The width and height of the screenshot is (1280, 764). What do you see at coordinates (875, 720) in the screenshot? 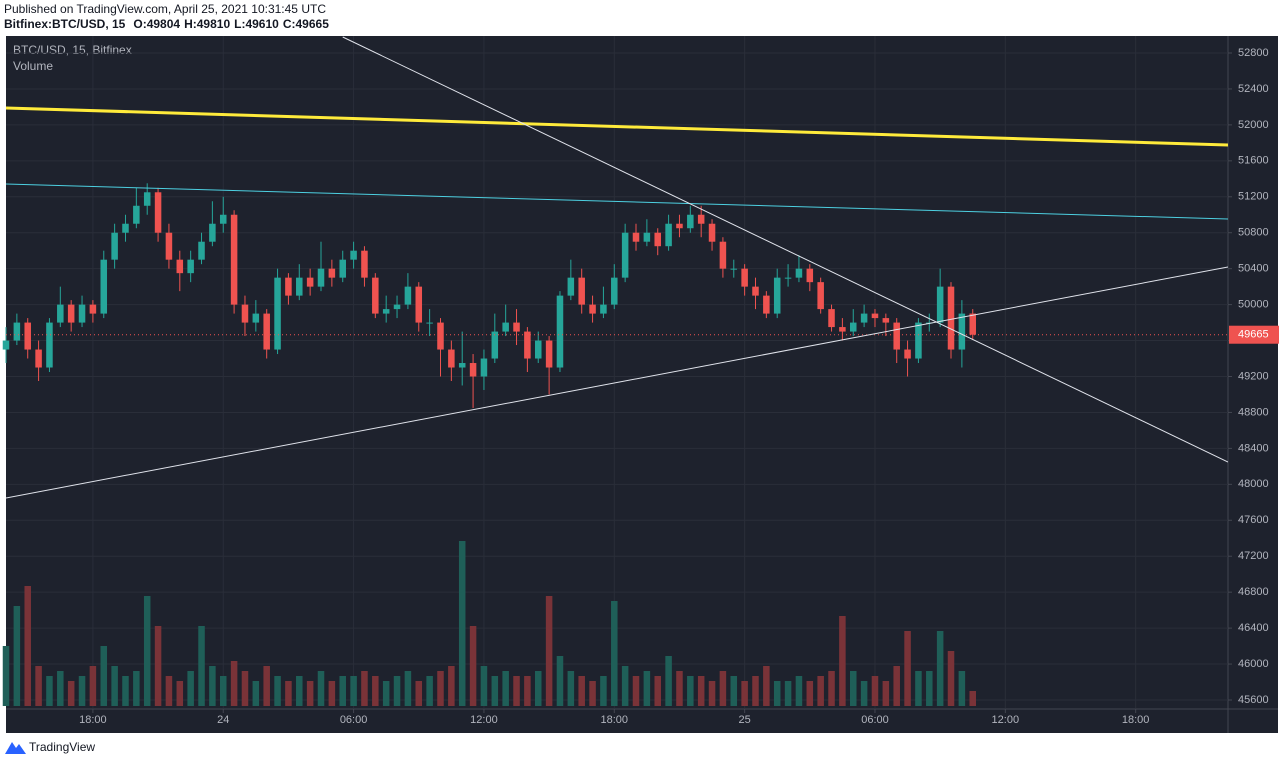
I see `x-tick-label: 06:00` at bounding box center [875, 720].